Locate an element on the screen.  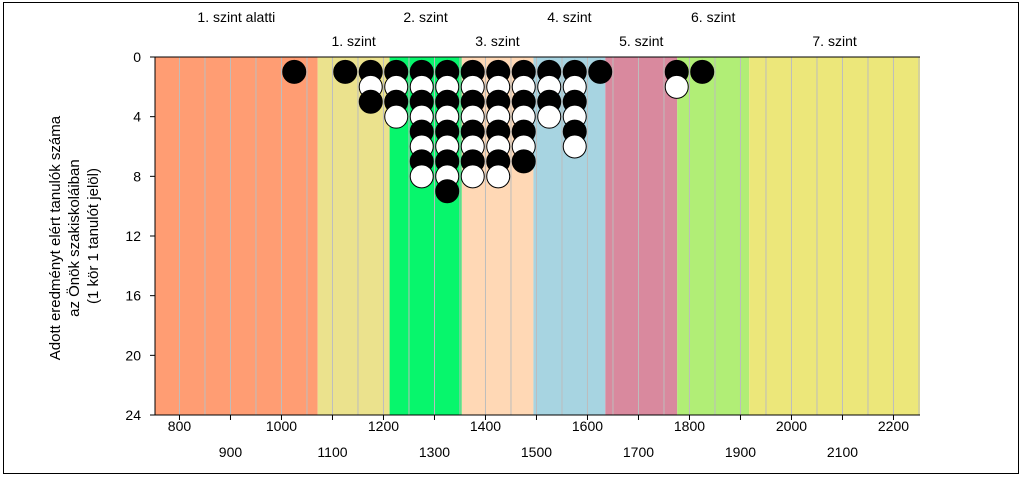
x-tick-label: 1500 is located at coordinates (536, 452).